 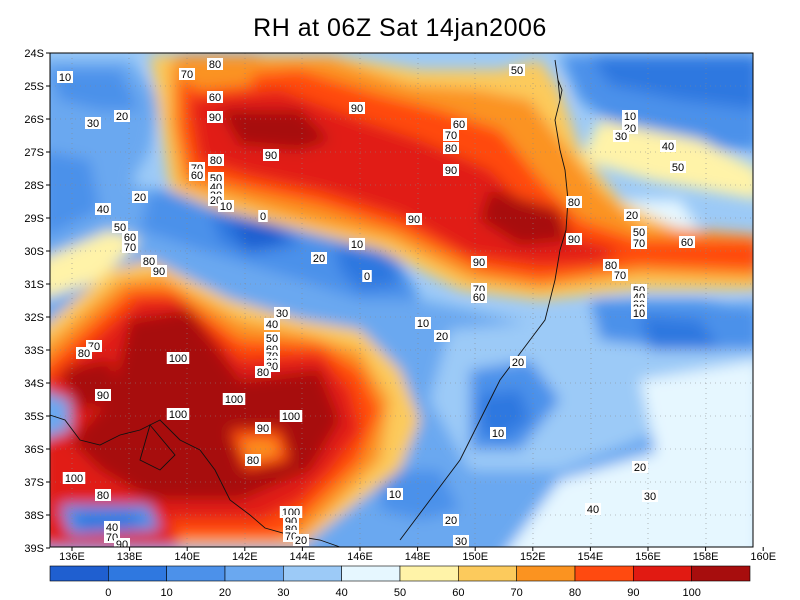 What do you see at coordinates (34, 483) in the screenshot?
I see `lat-label: 37S` at bounding box center [34, 483].